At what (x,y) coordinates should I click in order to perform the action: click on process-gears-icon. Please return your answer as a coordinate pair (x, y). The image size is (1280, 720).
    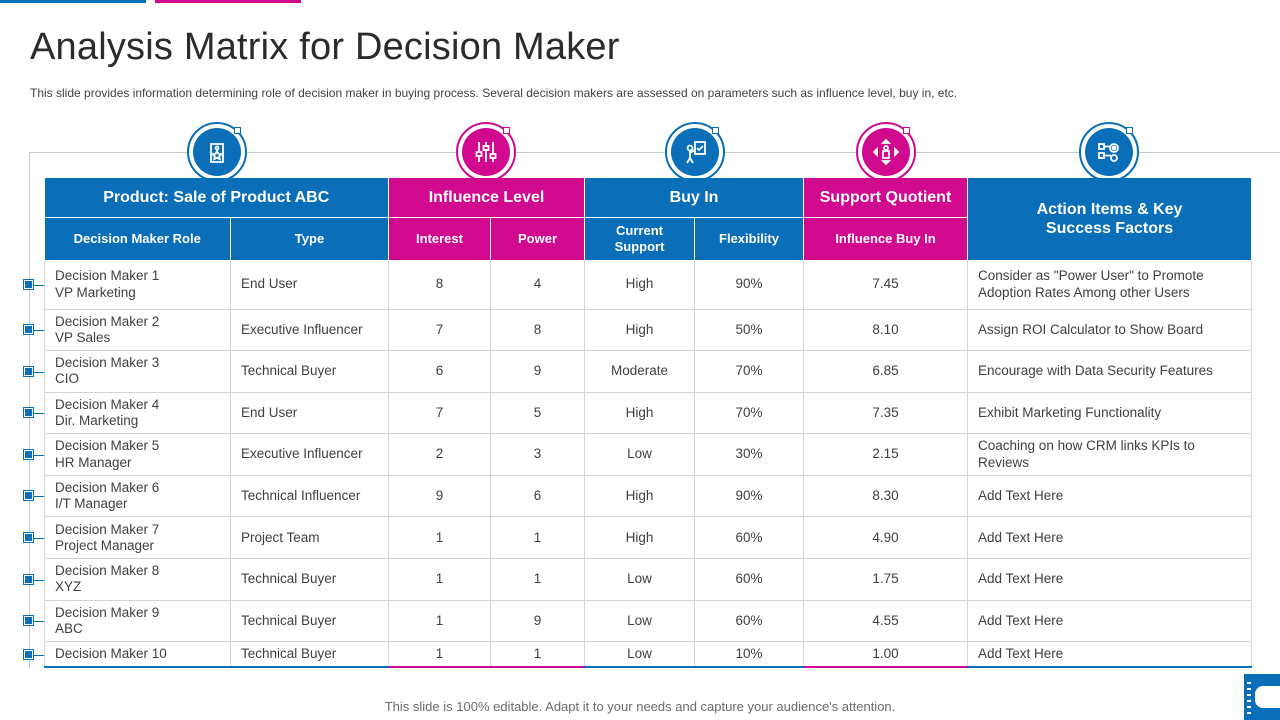
    Looking at the image, I should click on (1109, 152).